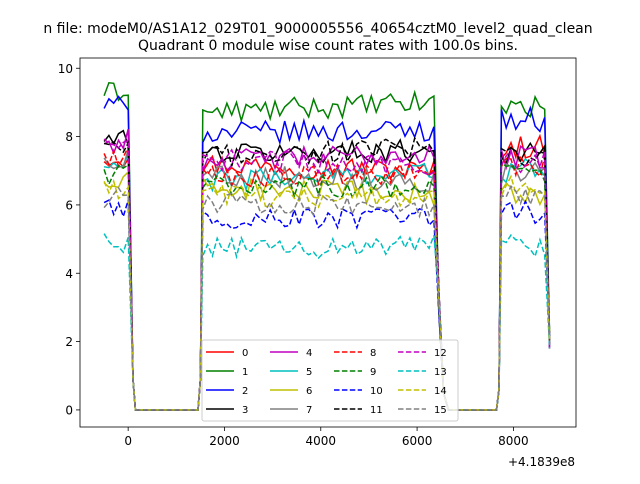 The height and width of the screenshot is (484, 640). What do you see at coordinates (245, 410) in the screenshot?
I see `legend-label-3: 3` at bounding box center [245, 410].